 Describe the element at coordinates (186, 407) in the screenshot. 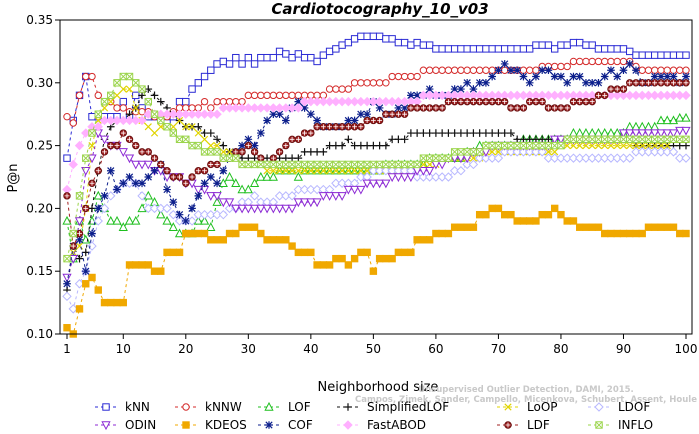

I see `legend-marker-knnw` at that location.